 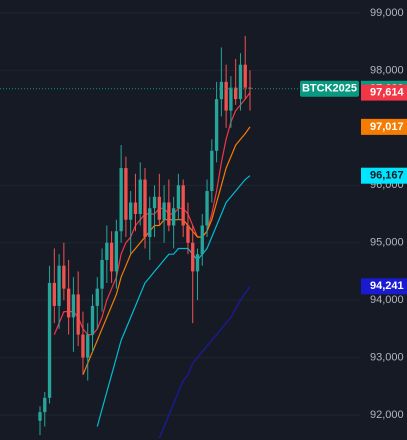 What do you see at coordinates (387, 13) in the screenshot?
I see `y-tick-label: 99,000` at bounding box center [387, 13].